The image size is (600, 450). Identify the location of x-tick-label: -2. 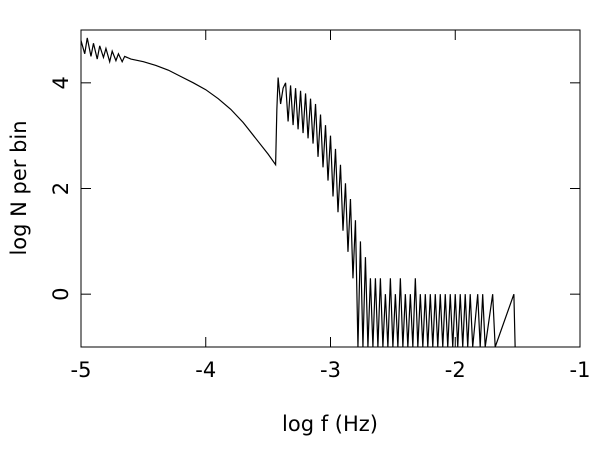
(455, 370).